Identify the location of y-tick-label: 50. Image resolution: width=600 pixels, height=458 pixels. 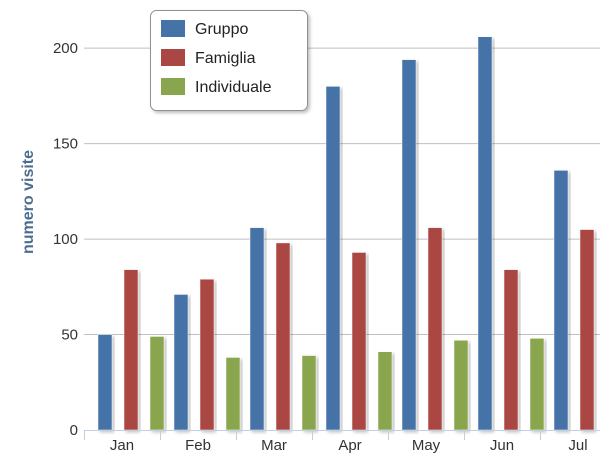
(69, 335).